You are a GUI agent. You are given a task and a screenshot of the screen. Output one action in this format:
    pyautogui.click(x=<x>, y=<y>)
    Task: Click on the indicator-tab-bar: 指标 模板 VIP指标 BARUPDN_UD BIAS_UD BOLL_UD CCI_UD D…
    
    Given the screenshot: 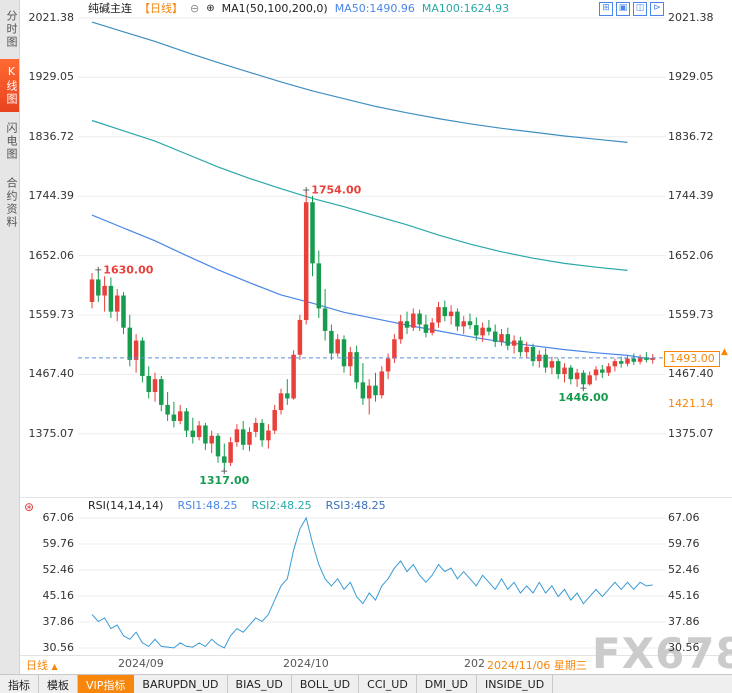 What is the action you would take?
    pyautogui.click(x=366, y=683)
    